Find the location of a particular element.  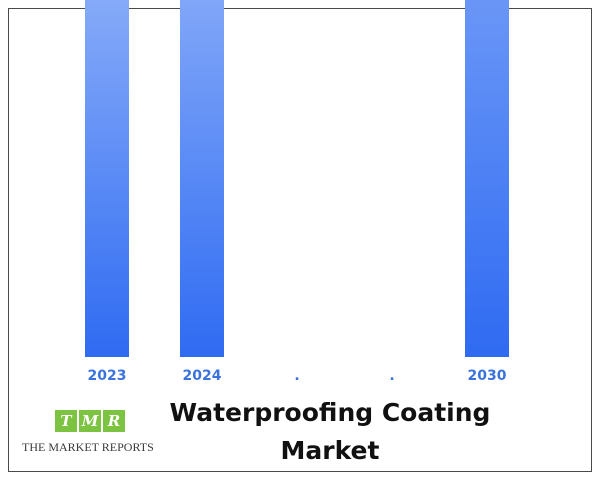

caption-line-1: Waterproofing Coating is located at coordinates (330, 412).